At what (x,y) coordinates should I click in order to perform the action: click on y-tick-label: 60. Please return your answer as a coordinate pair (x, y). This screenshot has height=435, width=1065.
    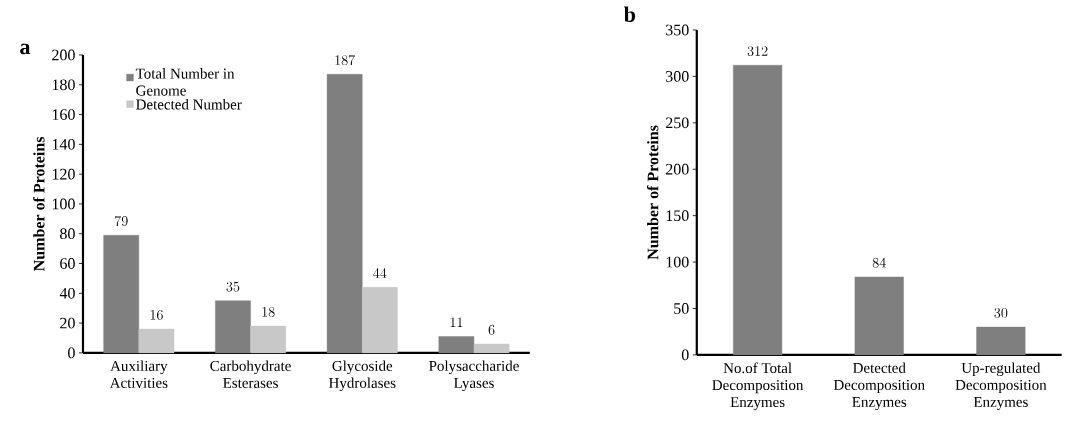
    Looking at the image, I should click on (67, 263).